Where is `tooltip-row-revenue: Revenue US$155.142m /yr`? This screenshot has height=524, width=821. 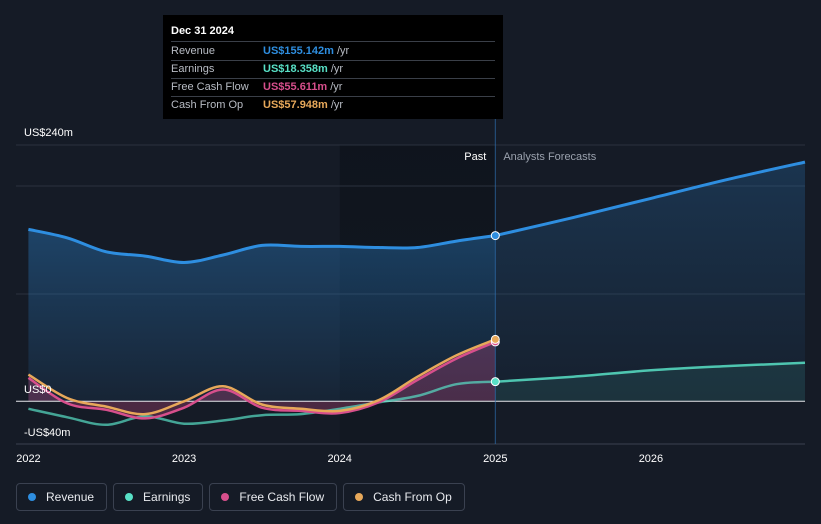 tooltip-row-revenue: Revenue US$155.142m /yr is located at coordinates (333, 52).